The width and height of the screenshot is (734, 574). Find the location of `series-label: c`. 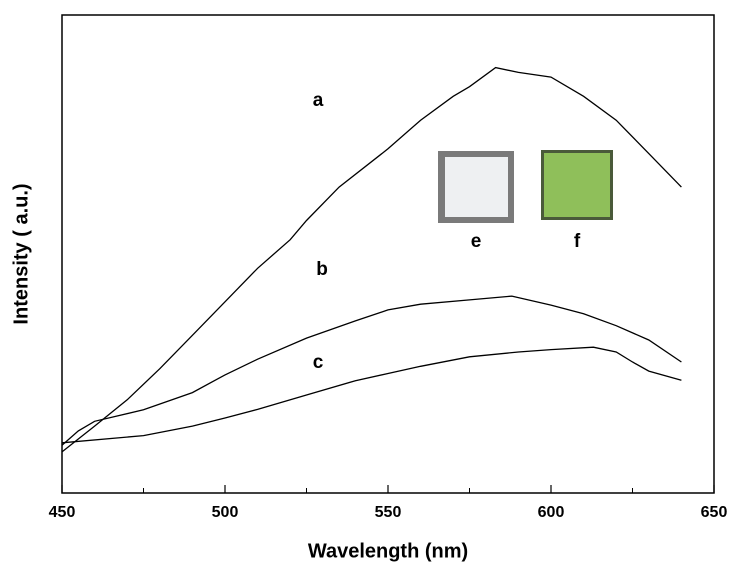

series-label: c is located at coordinates (318, 362).